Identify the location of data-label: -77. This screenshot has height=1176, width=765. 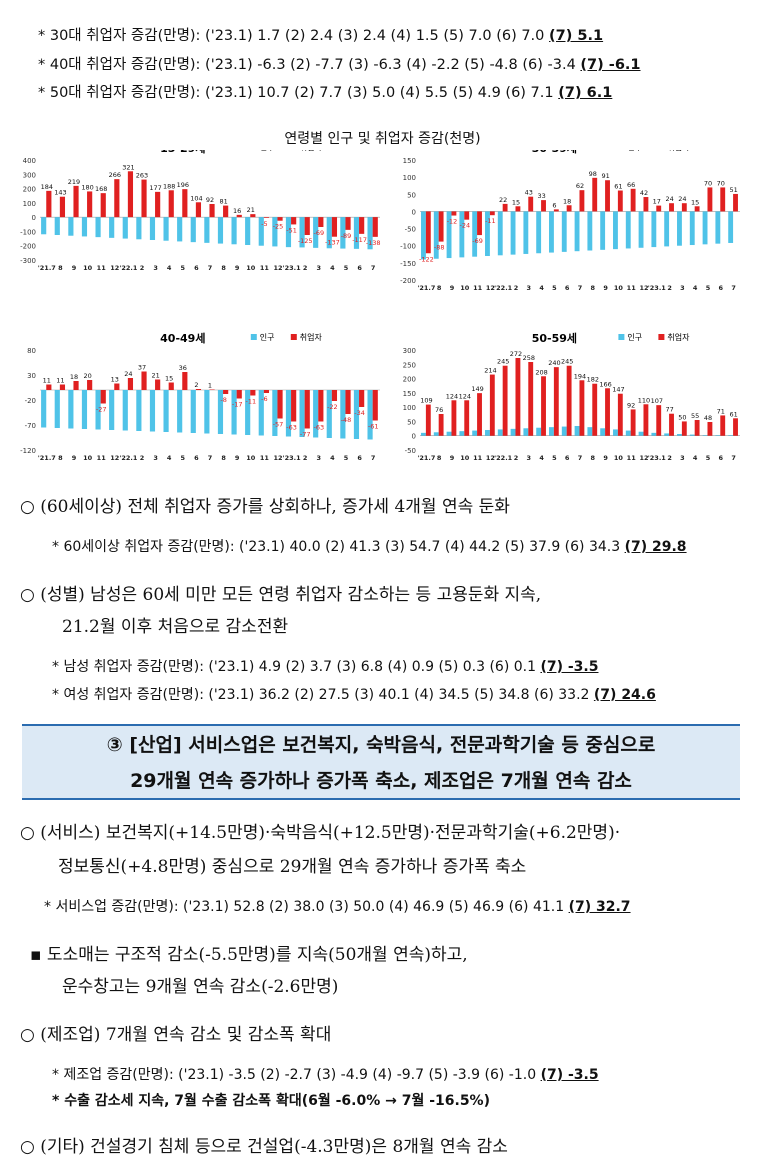
(305, 435).